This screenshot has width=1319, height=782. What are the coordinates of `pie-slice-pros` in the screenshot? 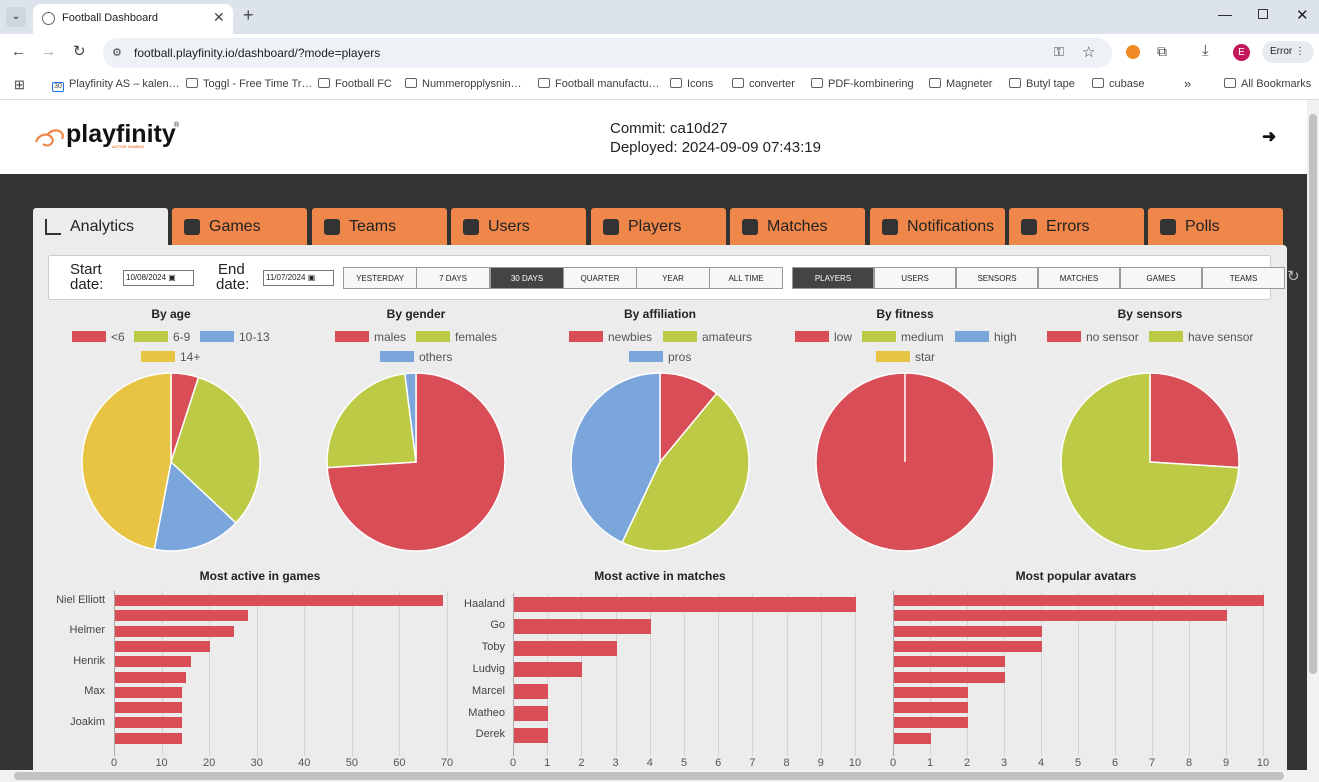 It's located at (615, 458).